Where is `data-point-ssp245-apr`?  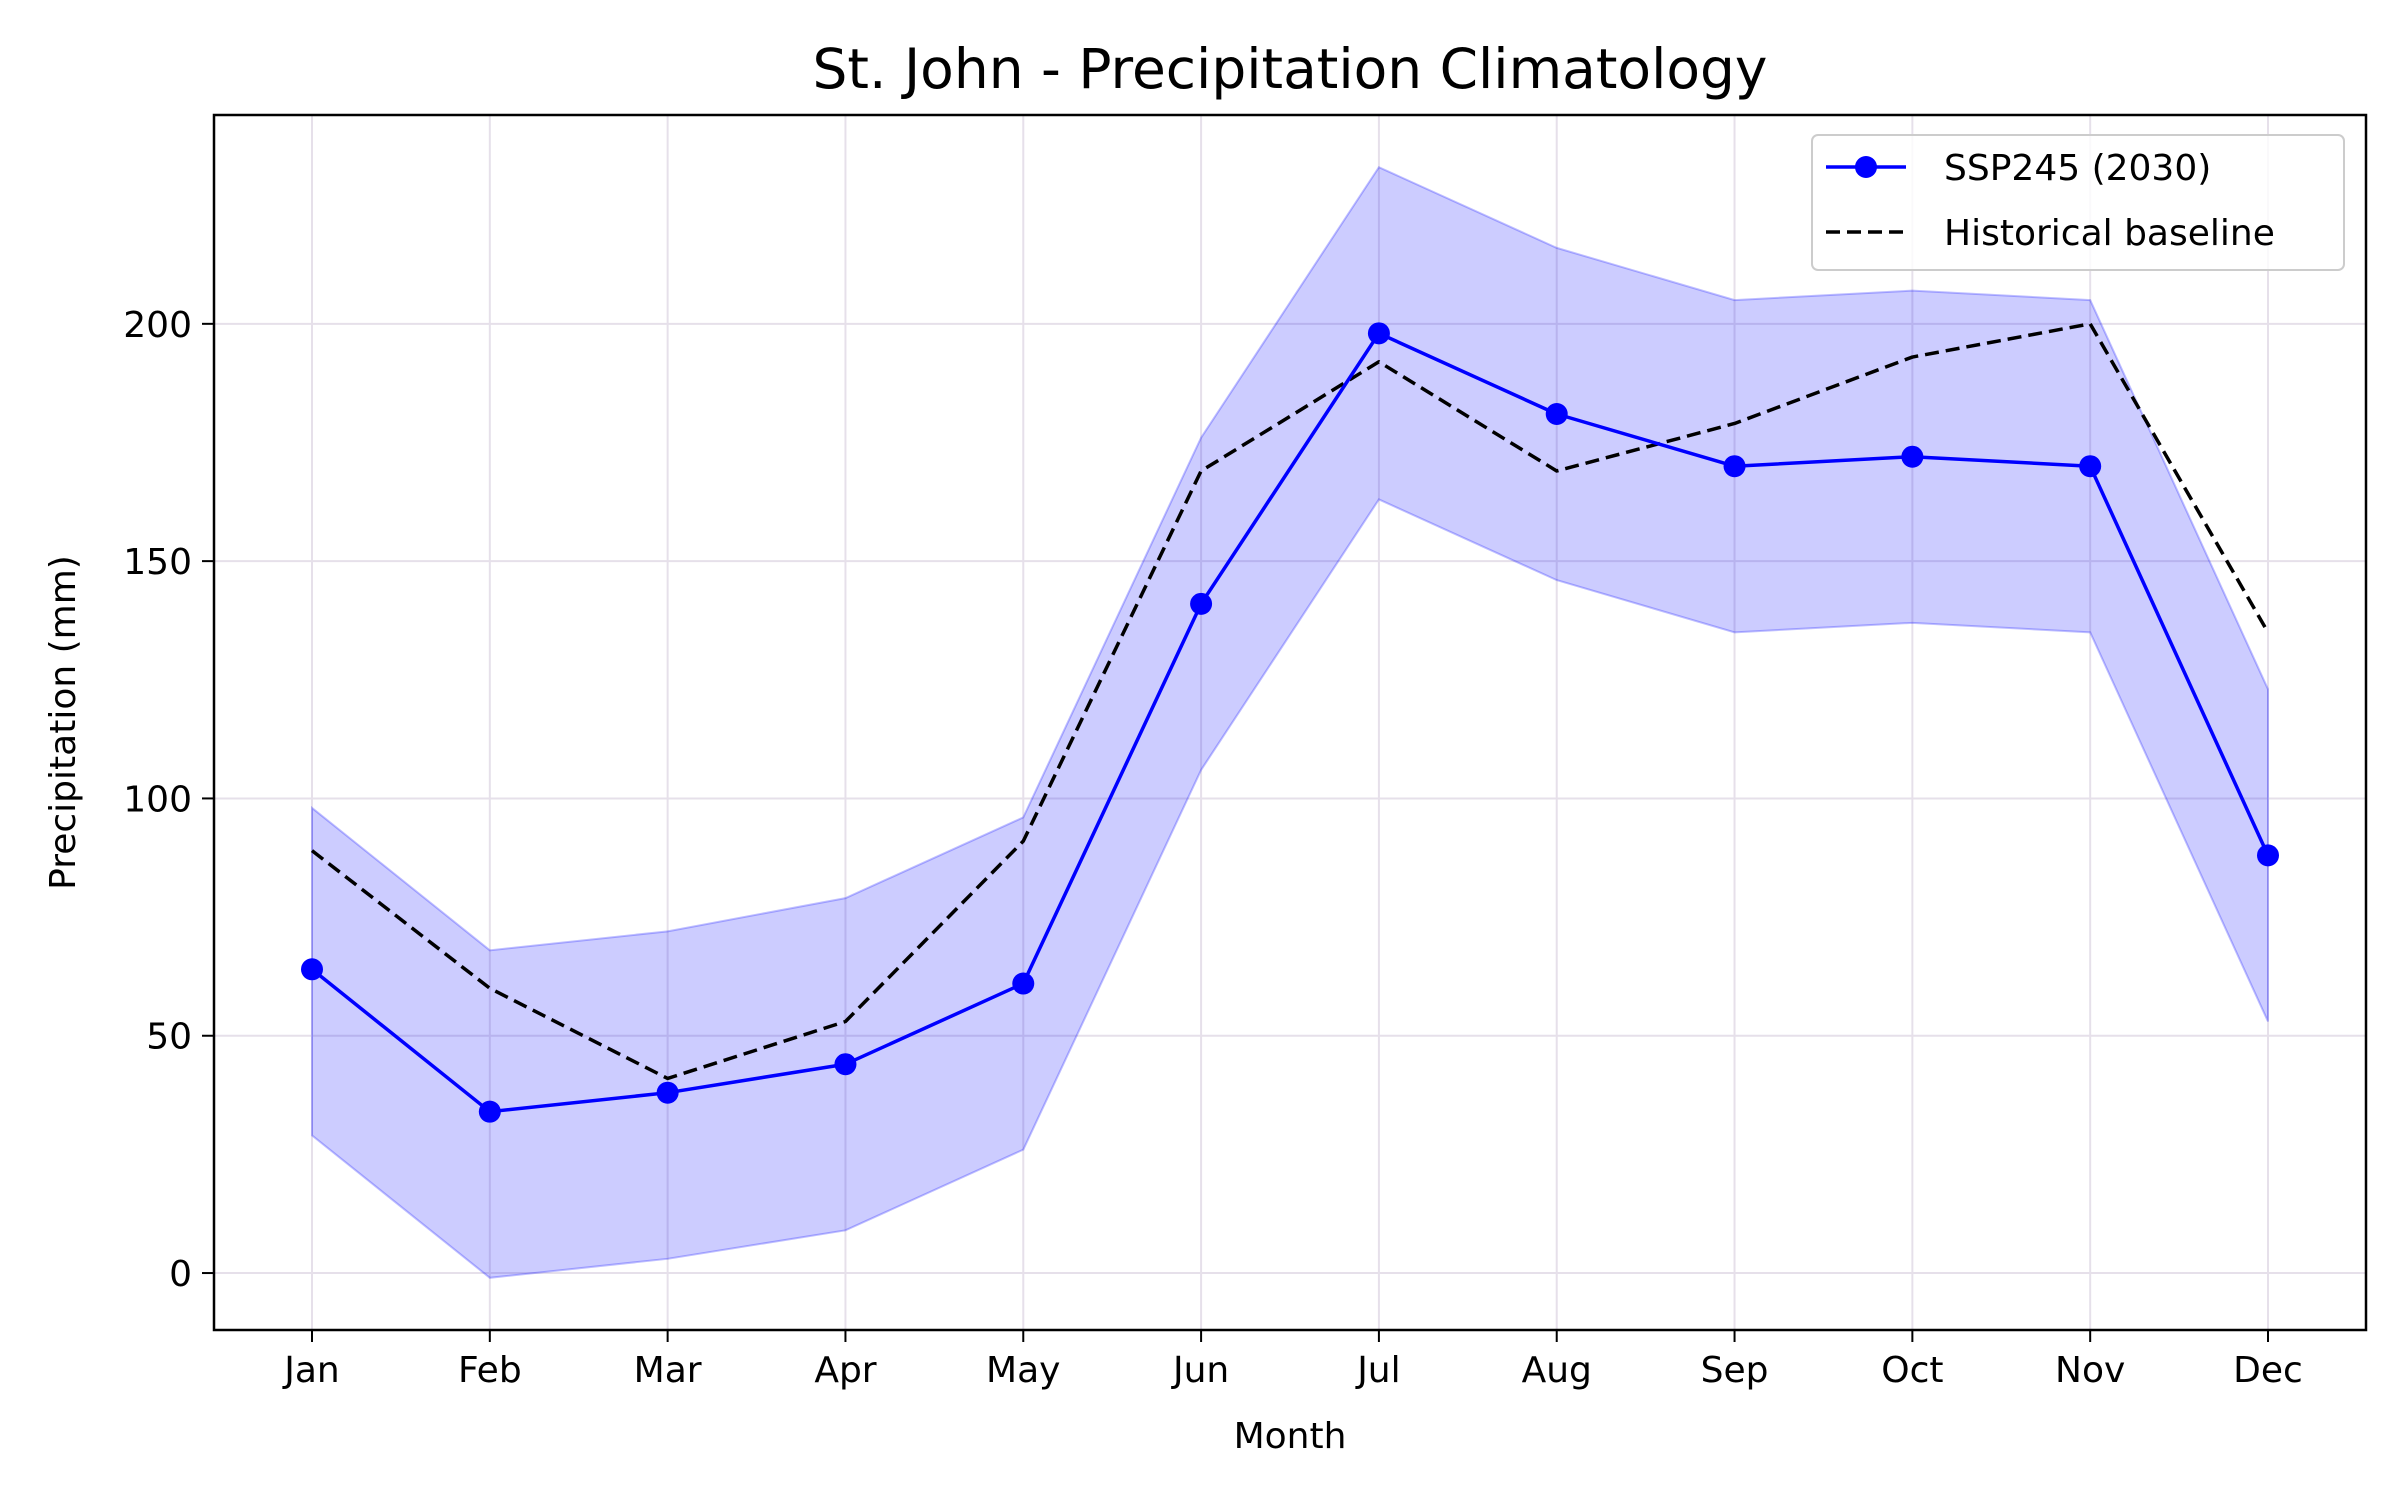 data-point-ssp245-apr is located at coordinates (845, 1064).